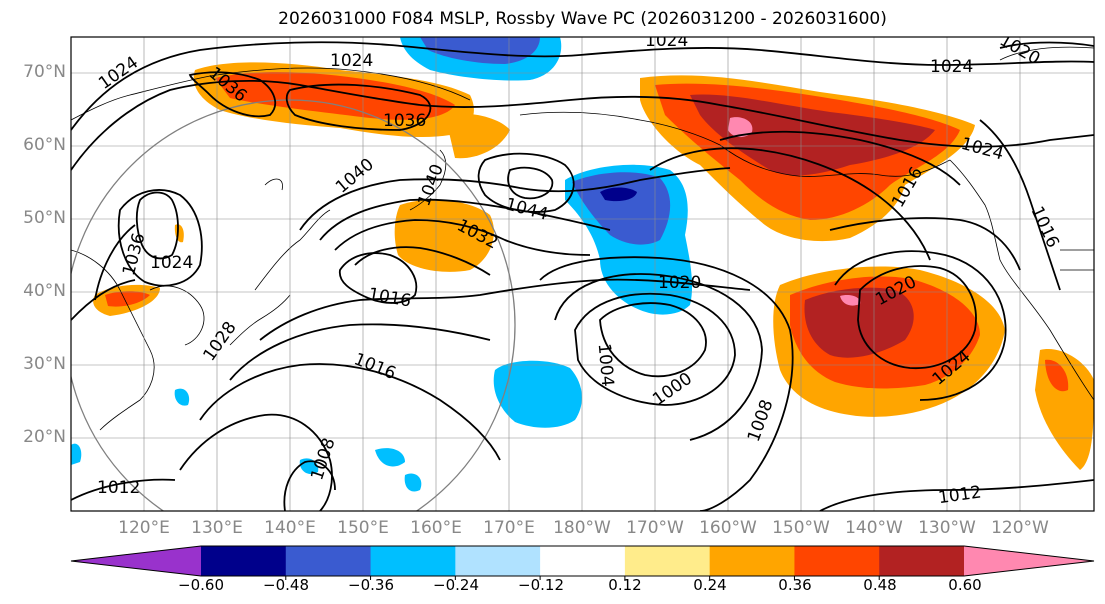 The width and height of the screenshot is (1105, 604). Describe the element at coordinates (144, 528) in the screenshot. I see `lon-label: 120°E` at that location.